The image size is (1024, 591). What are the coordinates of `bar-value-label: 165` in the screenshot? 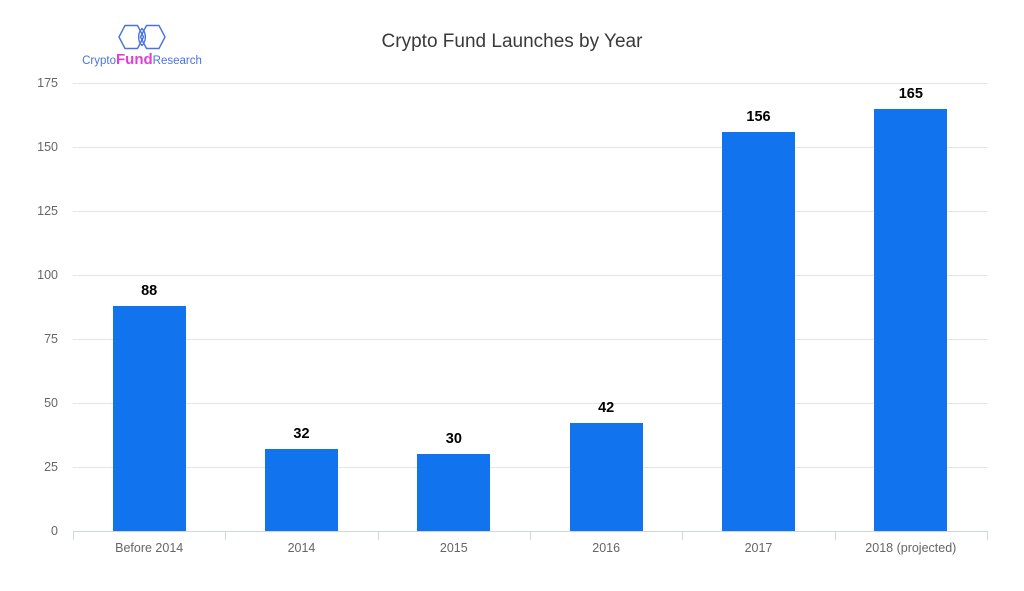 It's located at (910, 93).